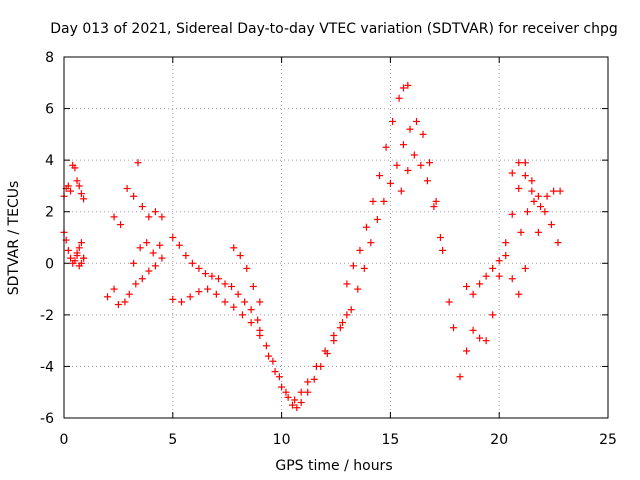  What do you see at coordinates (64, 440) in the screenshot?
I see `x-tick-label: 0` at bounding box center [64, 440].